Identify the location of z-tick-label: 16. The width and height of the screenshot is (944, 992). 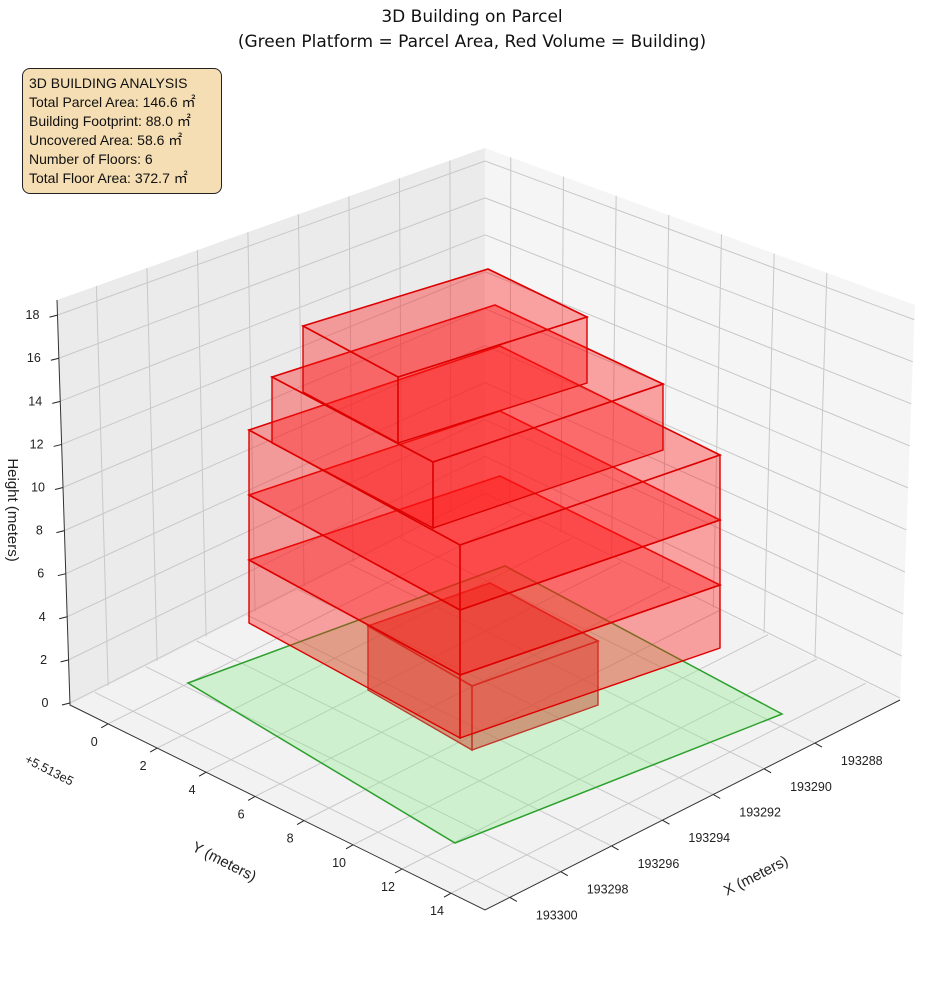
(34, 358).